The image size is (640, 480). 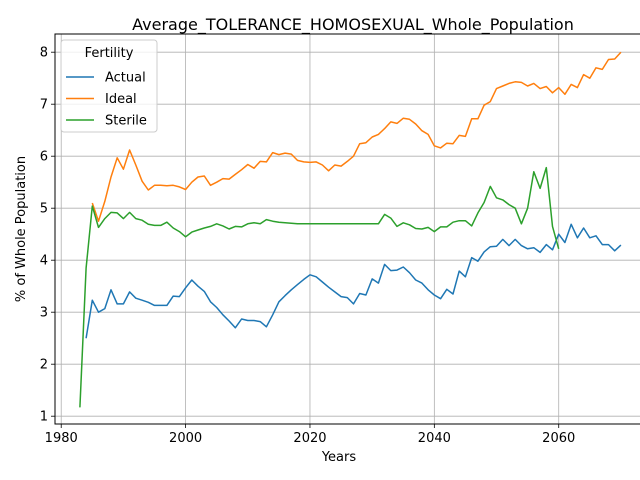 I want to click on y-tick-label: 1, so click(x=44, y=417).